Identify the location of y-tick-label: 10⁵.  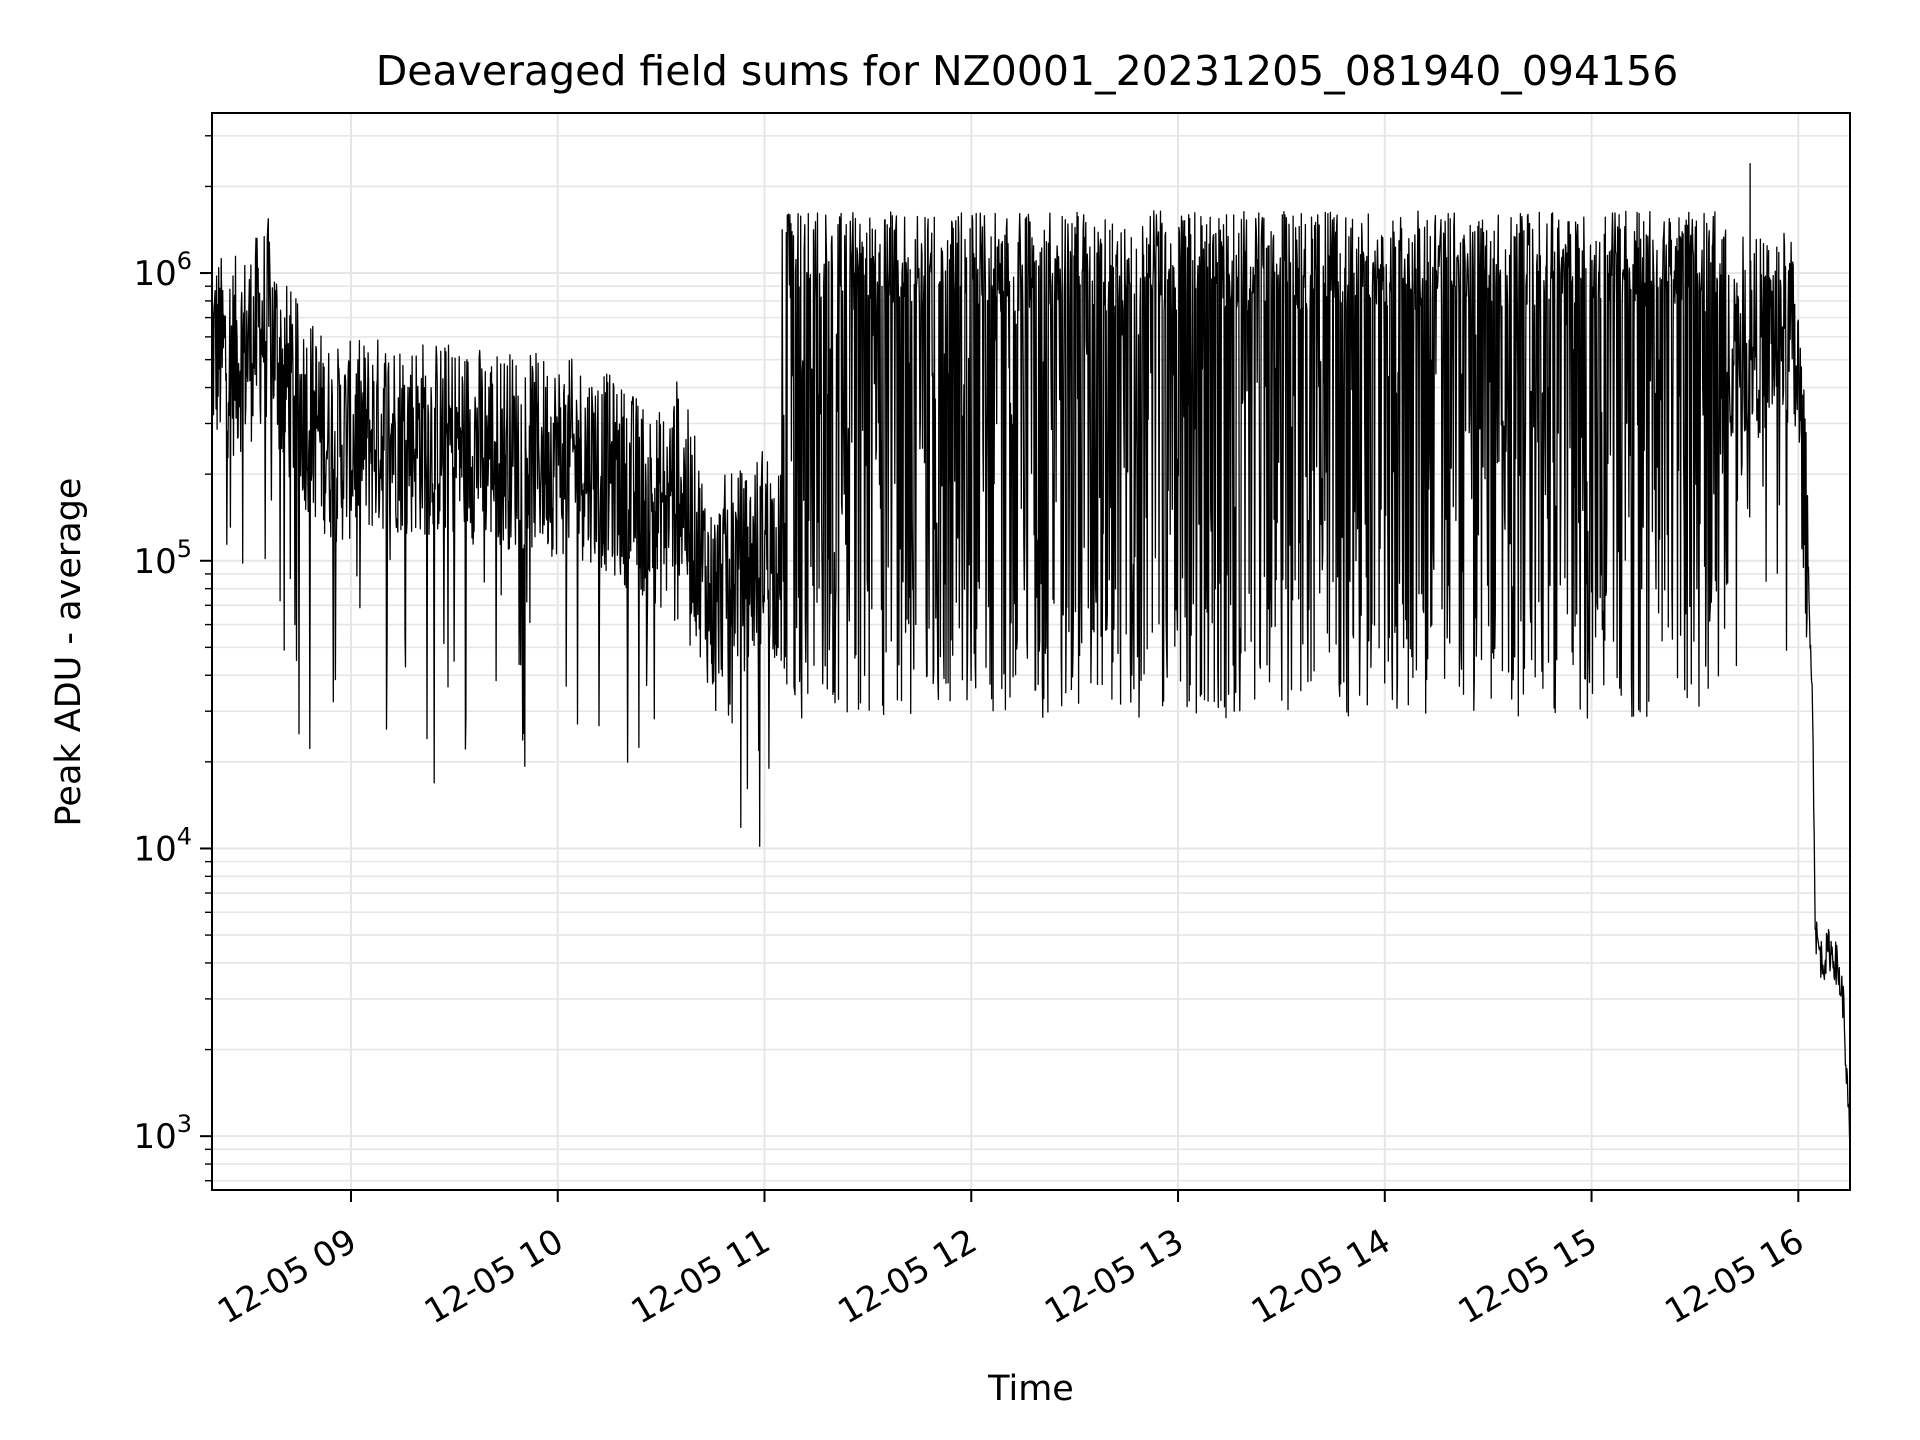
(162, 558).